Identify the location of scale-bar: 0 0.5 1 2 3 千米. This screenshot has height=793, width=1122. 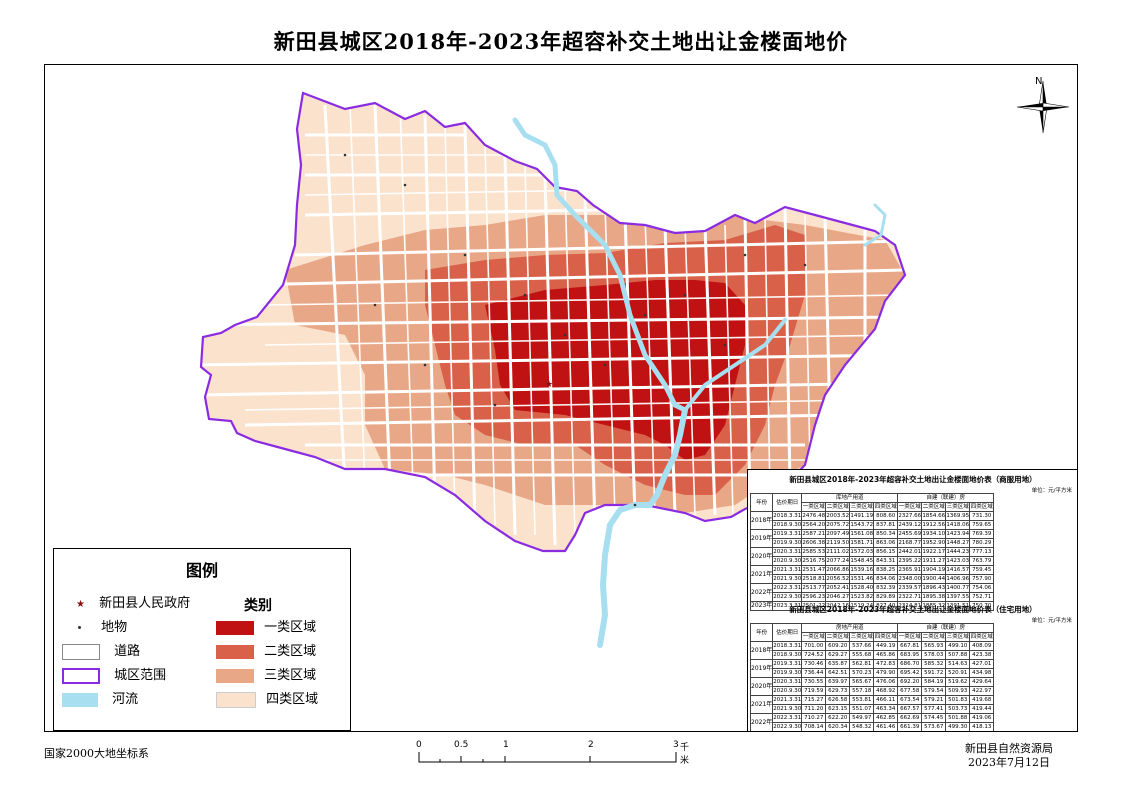
(553, 753).